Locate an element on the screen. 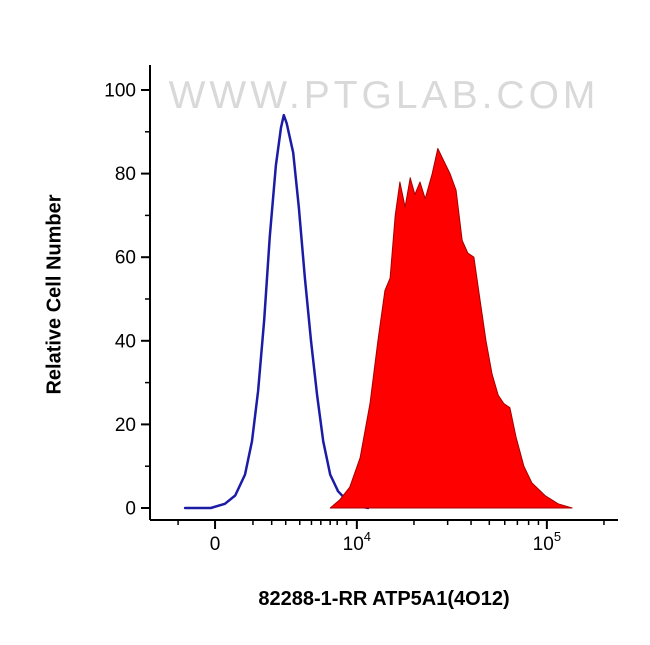 The image size is (650, 645). x-tick-label: 10⁵ is located at coordinates (547, 542).